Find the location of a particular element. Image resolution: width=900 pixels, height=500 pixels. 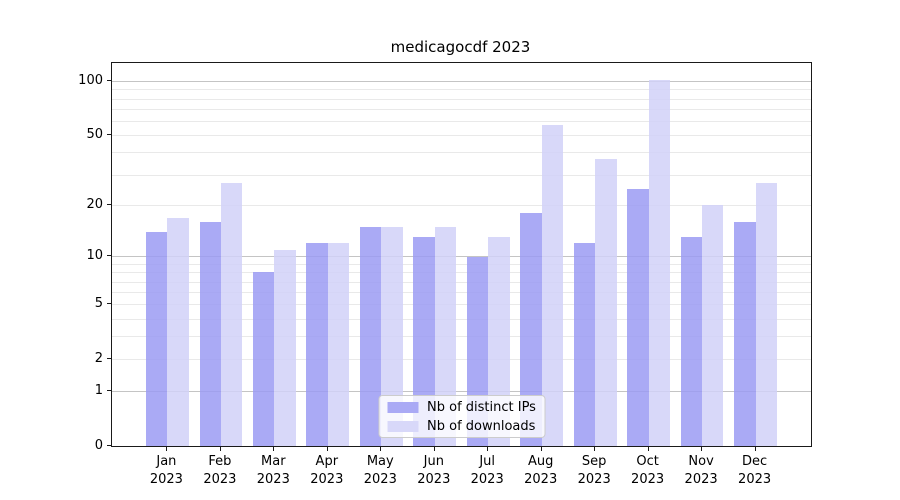

bar-downloads-jan is located at coordinates (178, 331).